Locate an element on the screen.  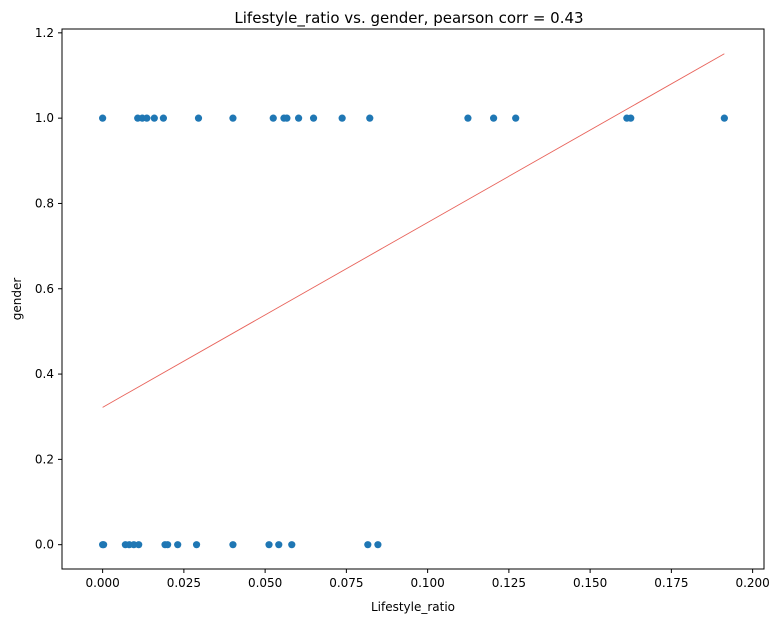
x-tick-label: 0.050 is located at coordinates (265, 583).